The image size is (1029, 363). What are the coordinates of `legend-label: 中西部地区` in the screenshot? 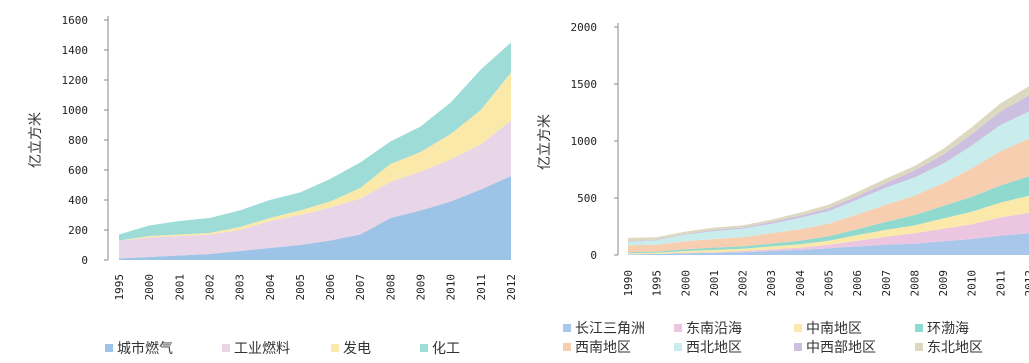 It's located at (841, 348).